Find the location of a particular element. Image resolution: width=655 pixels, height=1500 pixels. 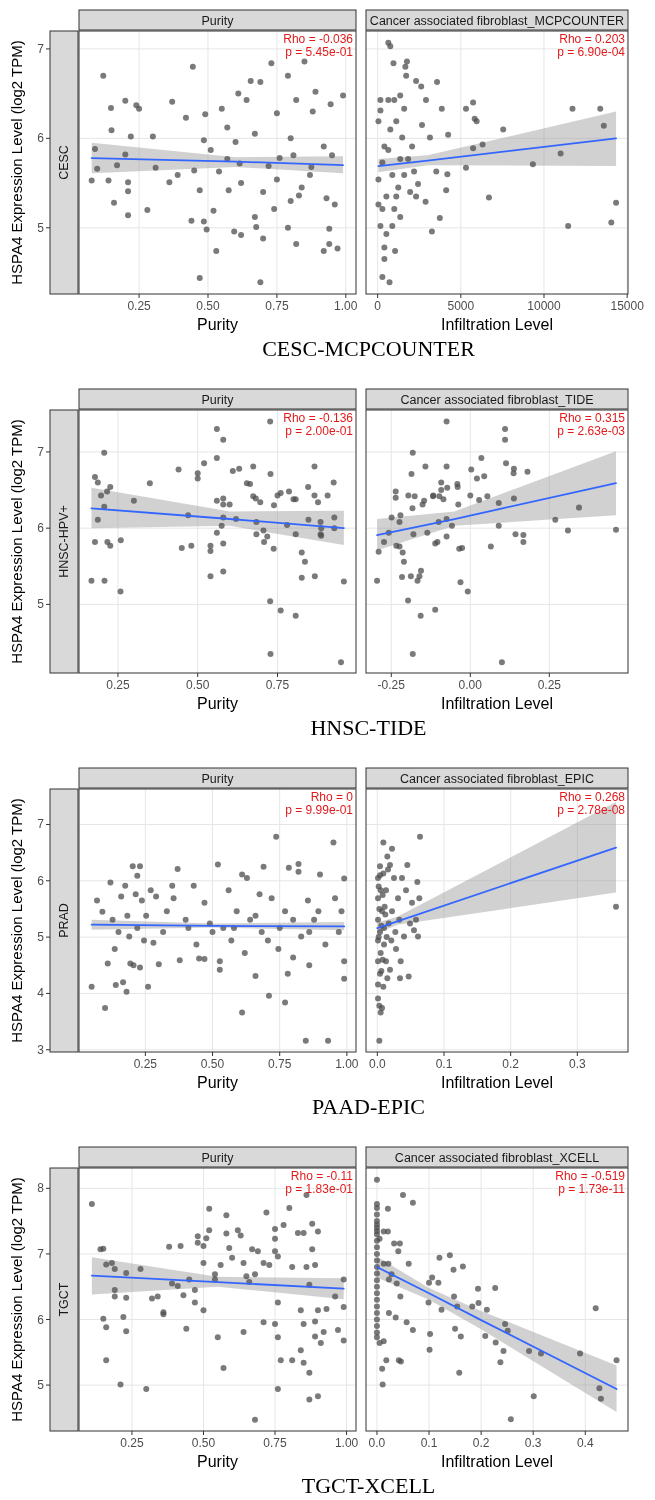

annotation: p = 2.78e-08 is located at coordinates (591, 810).